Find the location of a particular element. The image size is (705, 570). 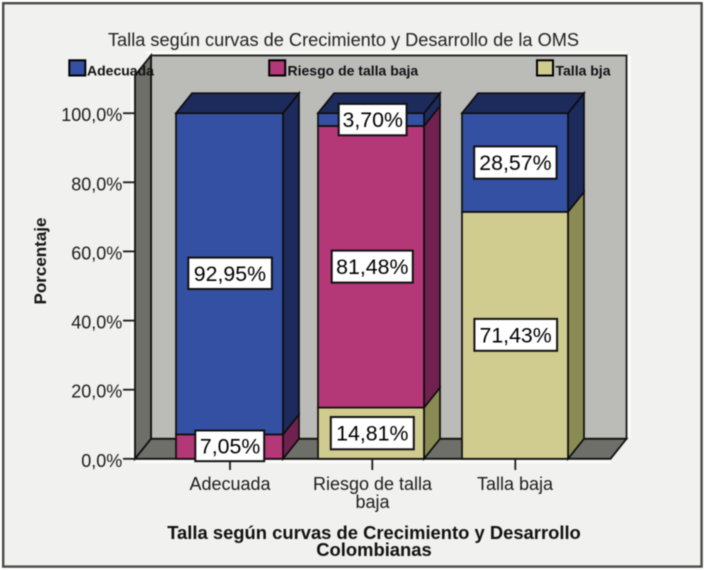

svg-text: Talla bja is located at coordinates (583, 71).